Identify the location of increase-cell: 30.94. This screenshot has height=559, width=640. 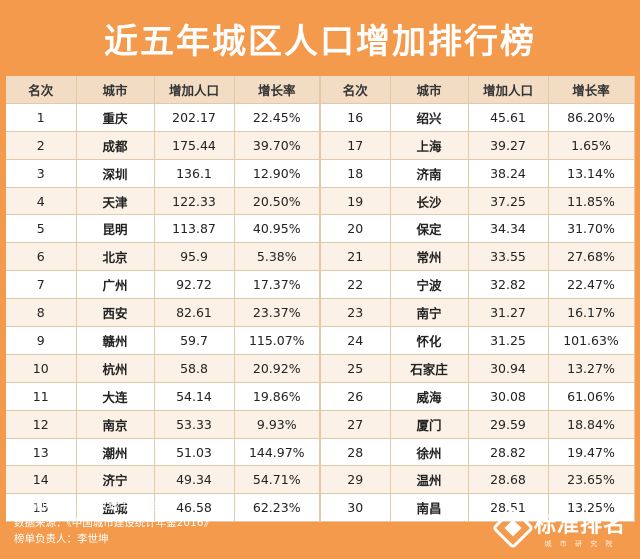
(508, 368).